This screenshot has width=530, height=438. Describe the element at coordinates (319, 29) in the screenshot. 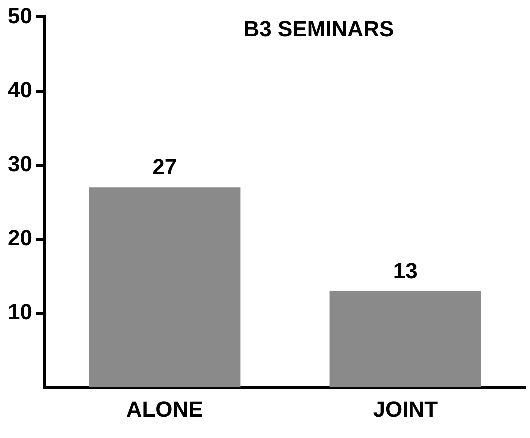

I see `chart-title: B3 SEMINARS` at that location.